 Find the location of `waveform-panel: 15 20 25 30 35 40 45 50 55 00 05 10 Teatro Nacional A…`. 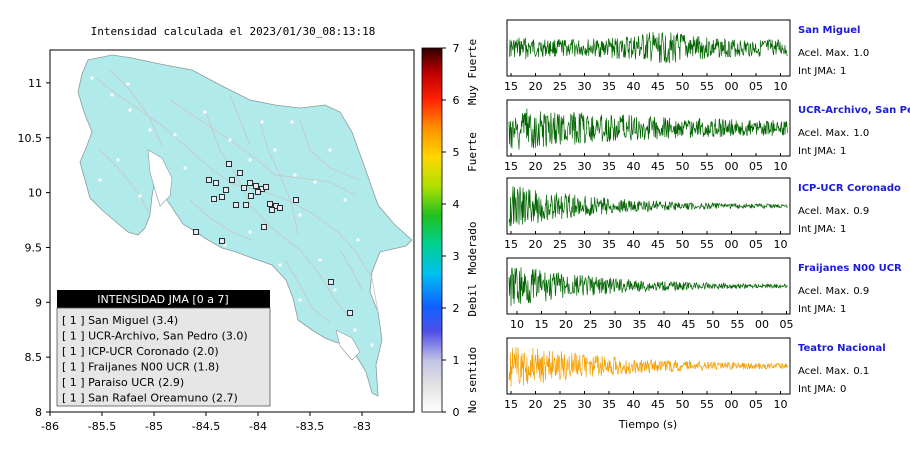

waveform-panel: 15 20 25 30 35 40 45 50 55 00 05 10 Teatro Nacional A… is located at coordinates (695, 374).